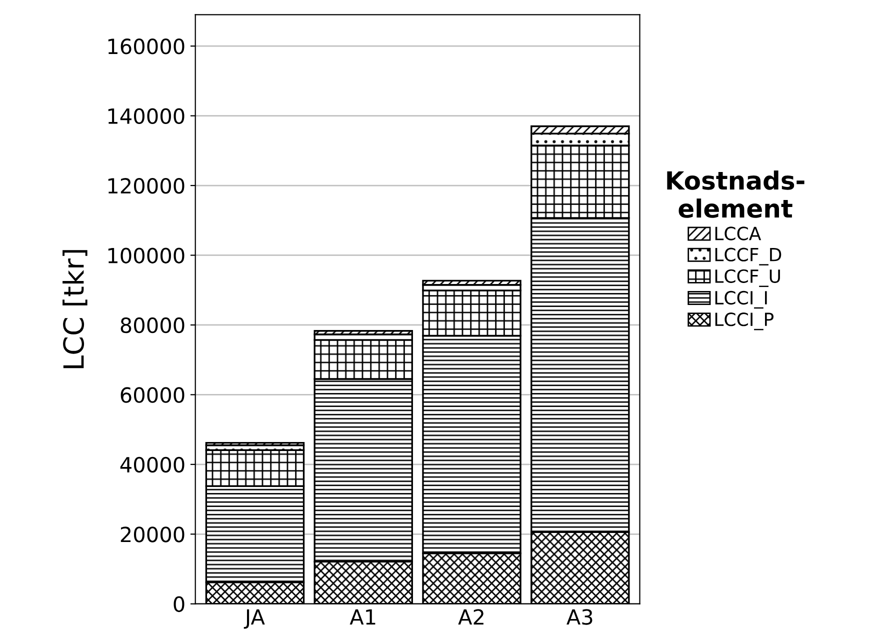 This screenshot has height=639, width=880. Describe the element at coordinates (75, 309) in the screenshot. I see `y-axis-title: LCC [tkr]` at that location.